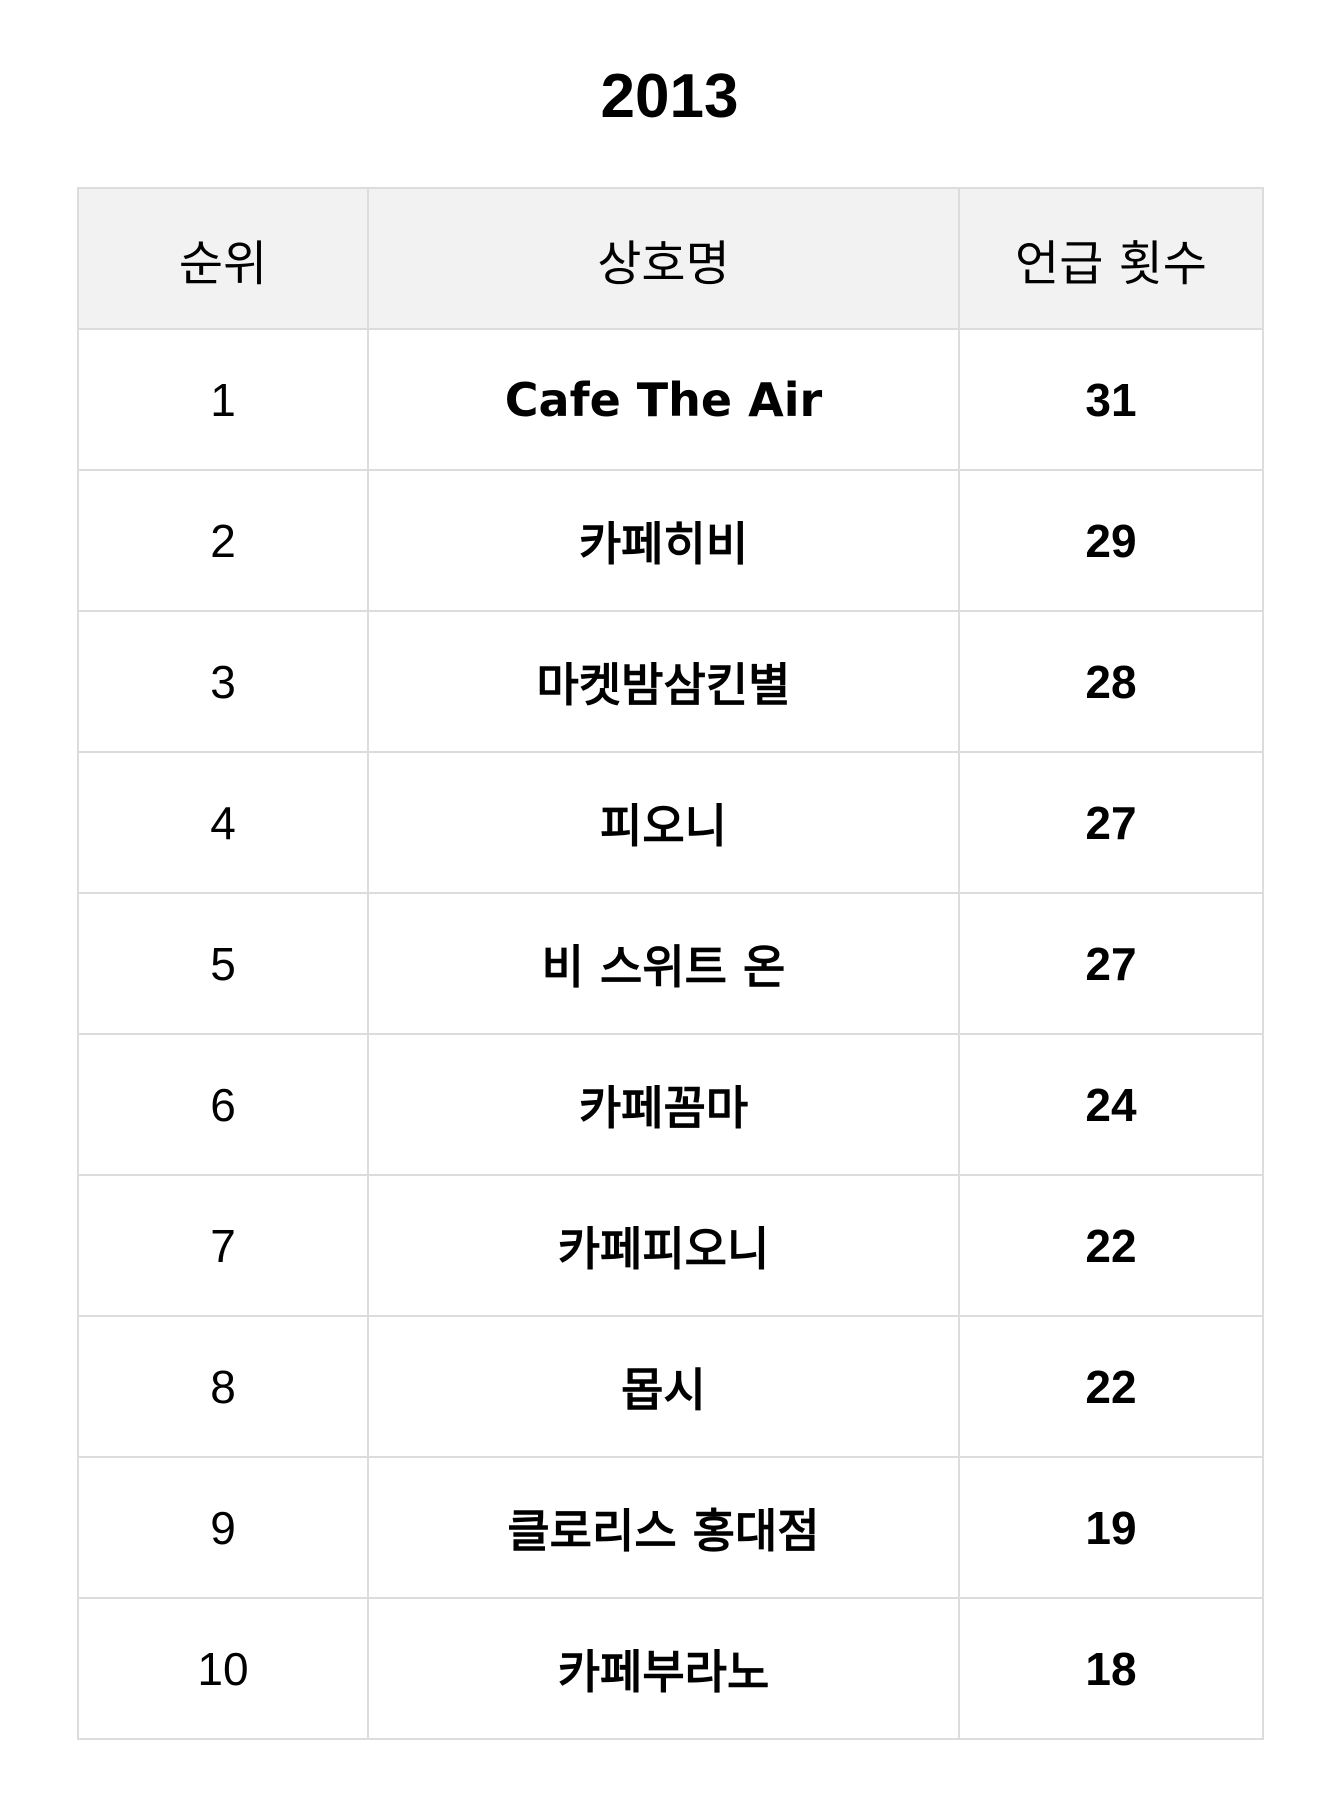 The height and width of the screenshot is (1812, 1339). What do you see at coordinates (1111, 540) in the screenshot?
I see `count-cell: 29` at bounding box center [1111, 540].